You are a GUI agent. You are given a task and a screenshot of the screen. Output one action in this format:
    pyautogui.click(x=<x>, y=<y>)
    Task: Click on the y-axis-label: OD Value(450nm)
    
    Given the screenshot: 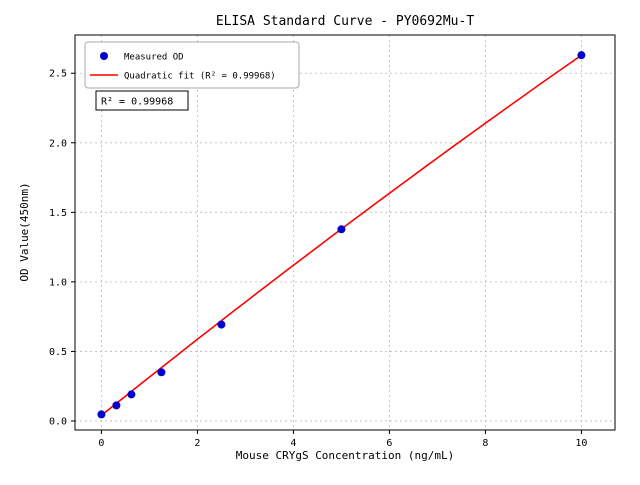 What is the action you would take?
    pyautogui.click(x=24, y=231)
    